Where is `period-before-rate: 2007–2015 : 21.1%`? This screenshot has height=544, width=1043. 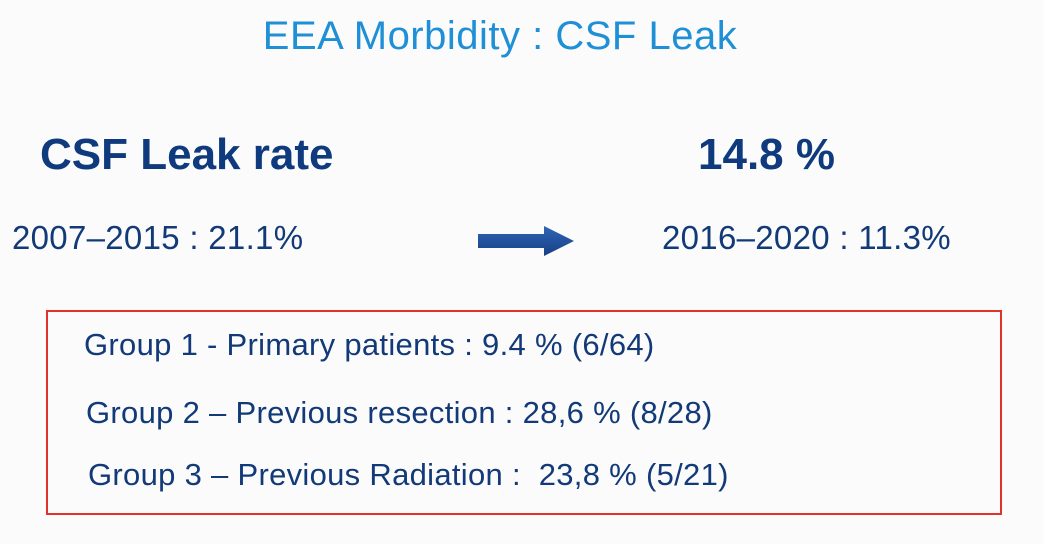 period-before-rate: 2007–2015 : 21.1% is located at coordinates (158, 237).